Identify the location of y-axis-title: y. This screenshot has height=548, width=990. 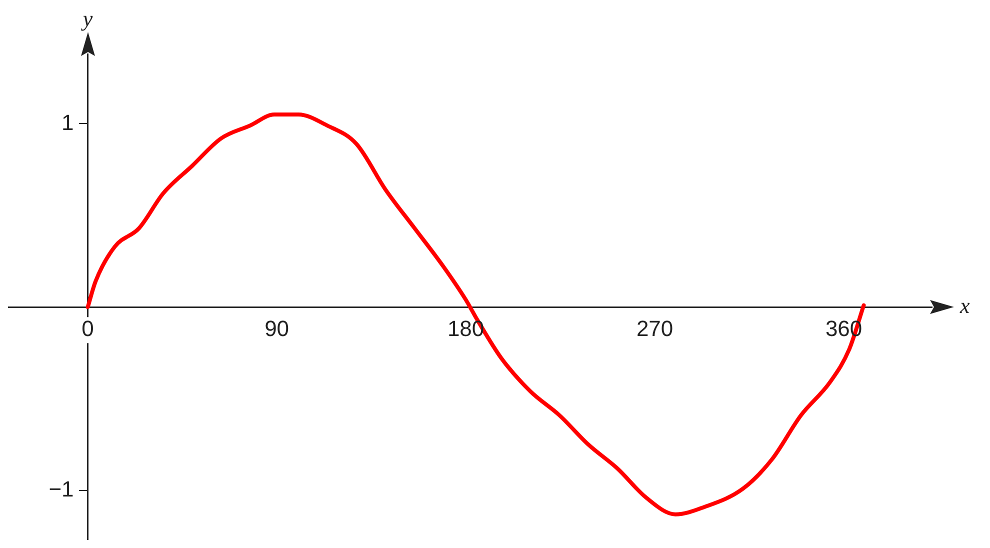
(86, 18).